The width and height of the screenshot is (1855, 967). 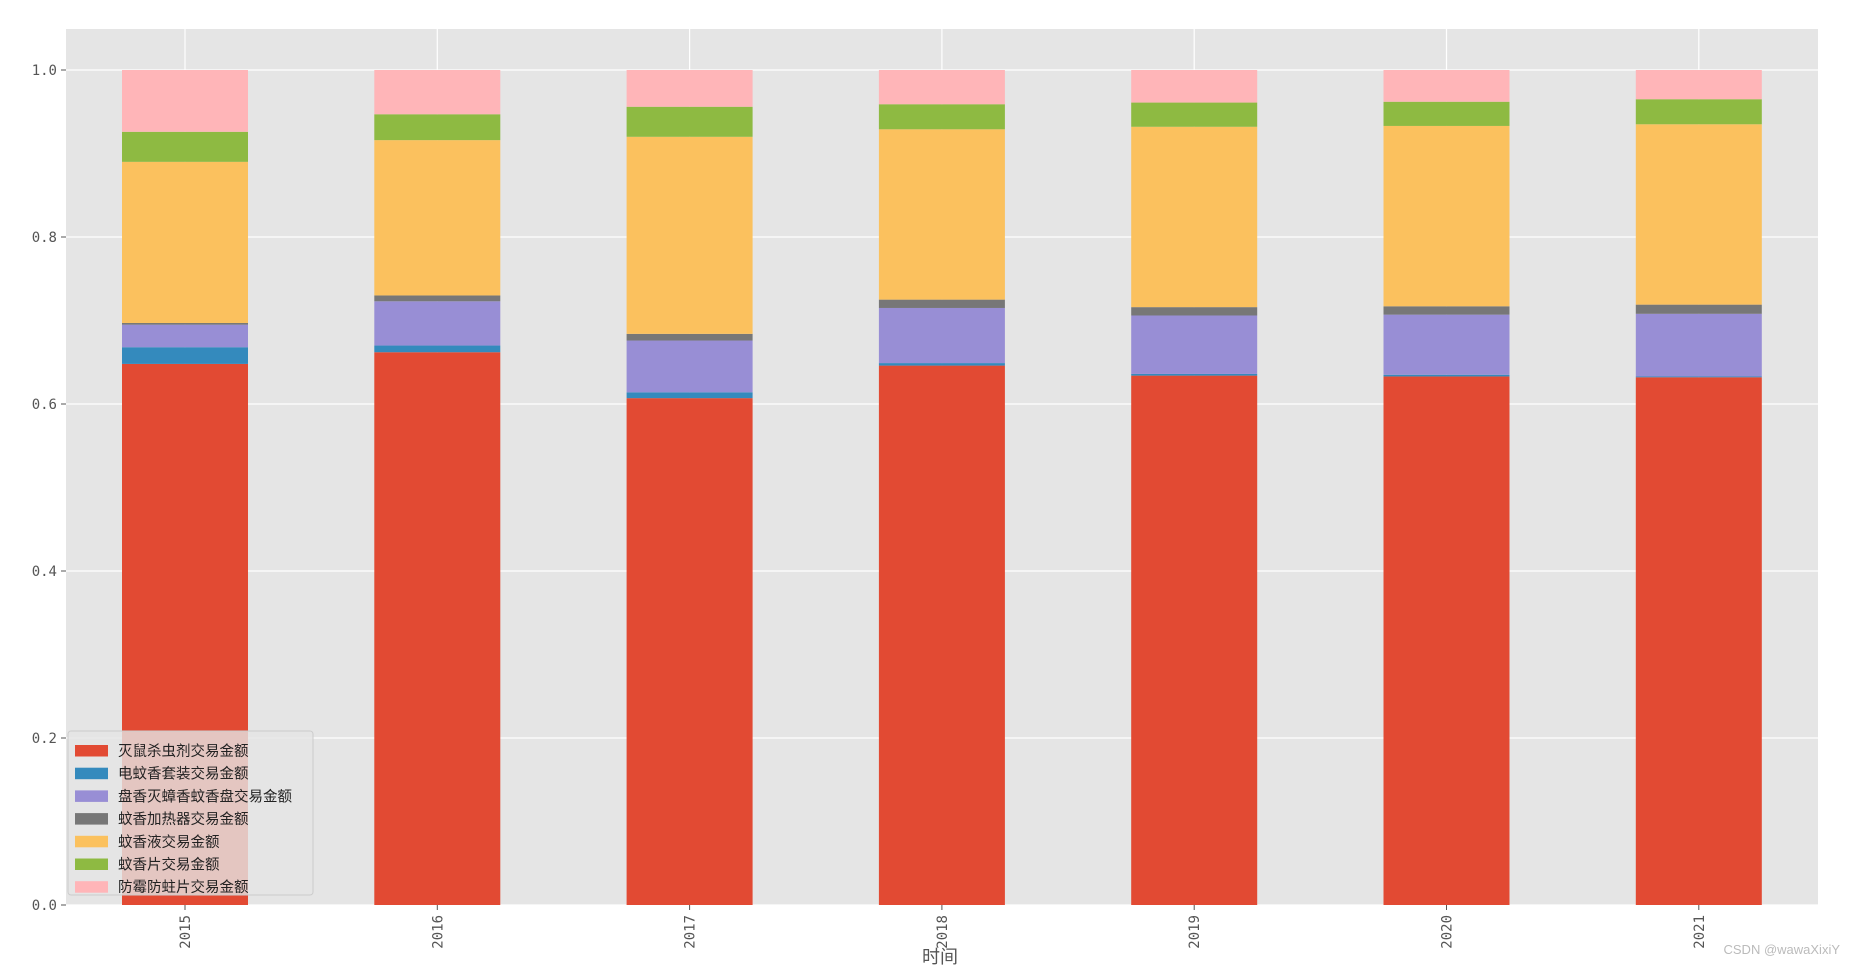 What do you see at coordinates (44, 71) in the screenshot?
I see `y-tick-label: 1.0` at bounding box center [44, 71].